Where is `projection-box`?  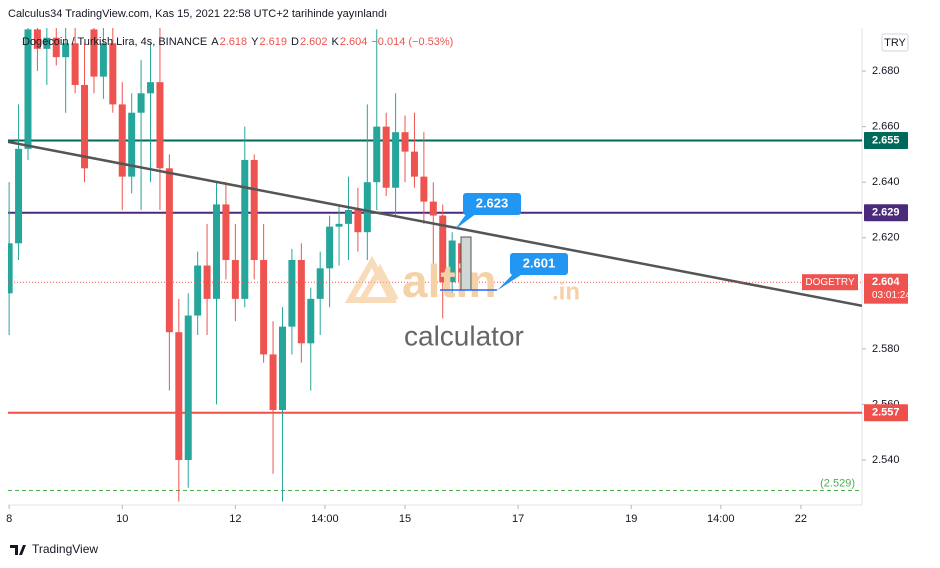
projection-box is located at coordinates (466, 263).